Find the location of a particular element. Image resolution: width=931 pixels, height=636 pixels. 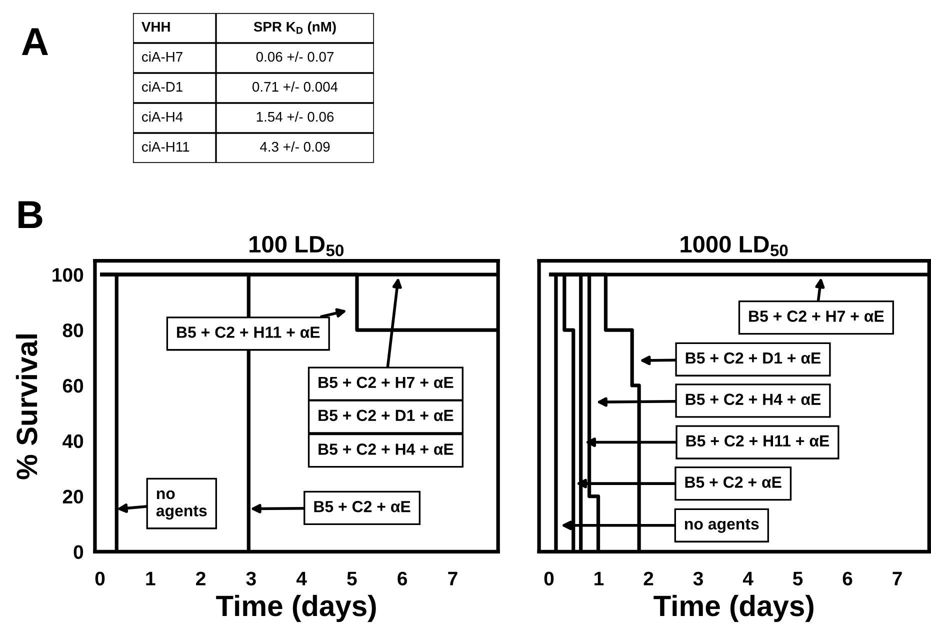

y-tick-label: 60 is located at coordinates (73, 385).